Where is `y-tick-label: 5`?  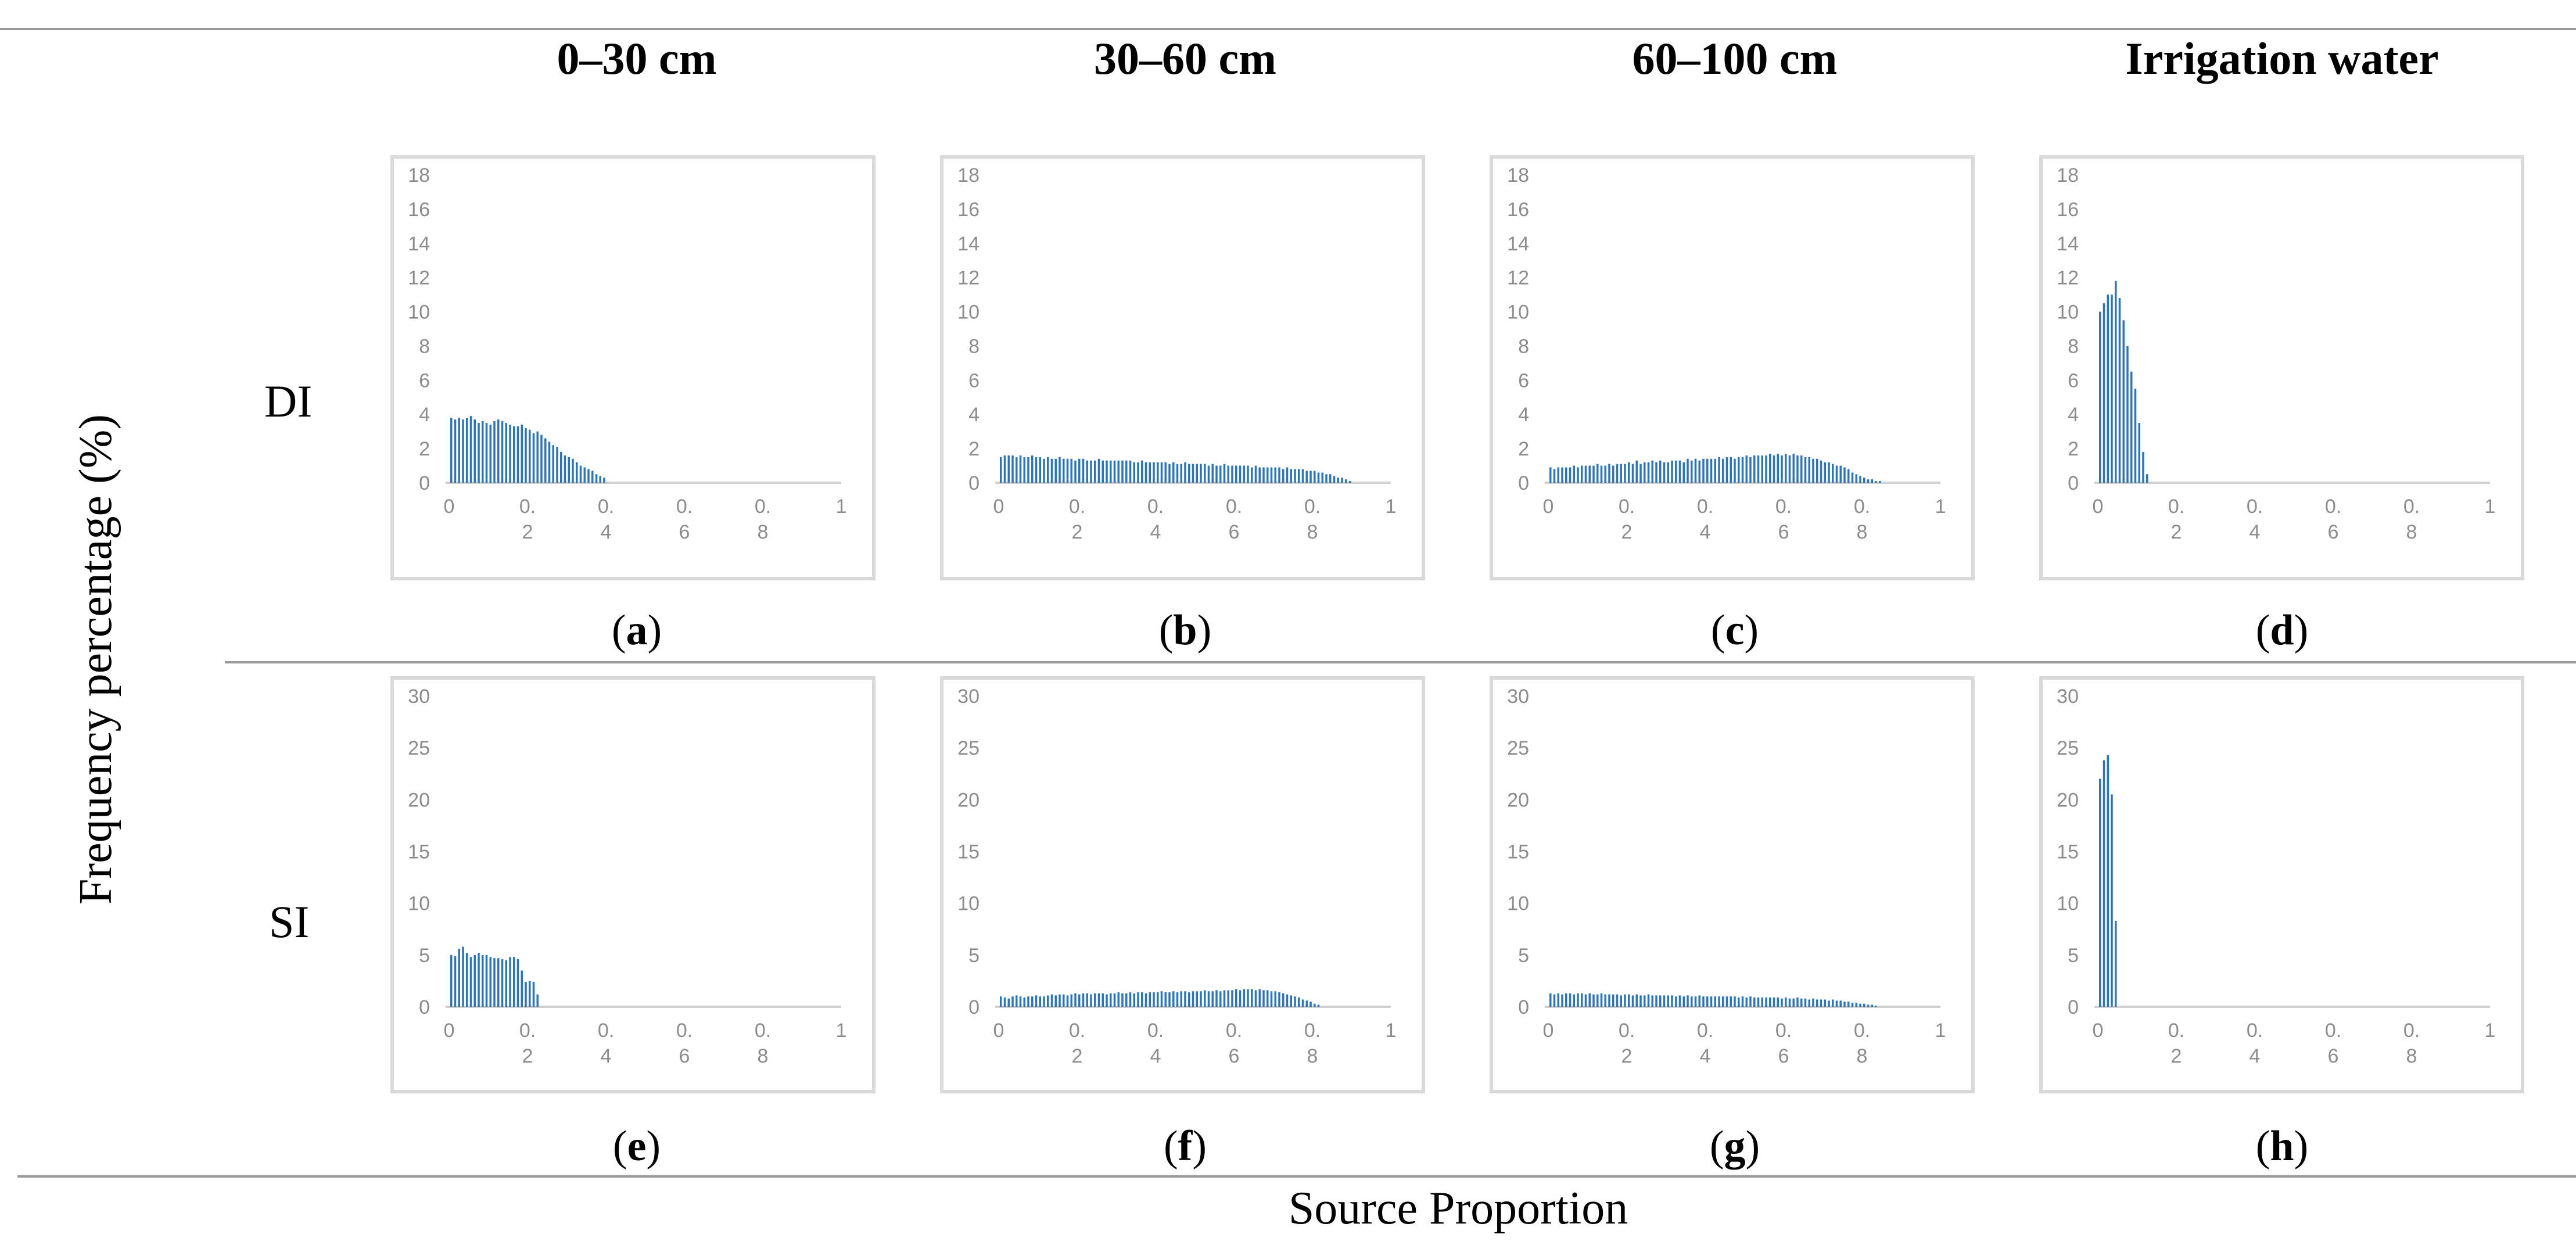
y-tick-label: 5 is located at coordinates (424, 956).